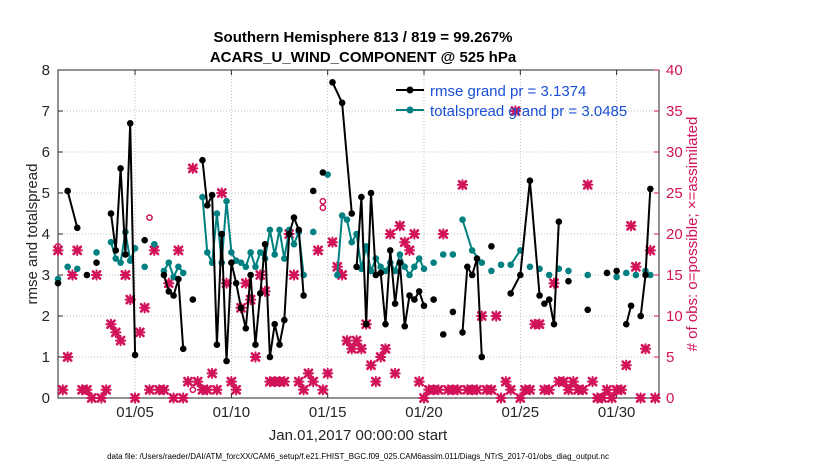 The width and height of the screenshot is (830, 470). I want to click on y-tick-label: 3, so click(46, 275).